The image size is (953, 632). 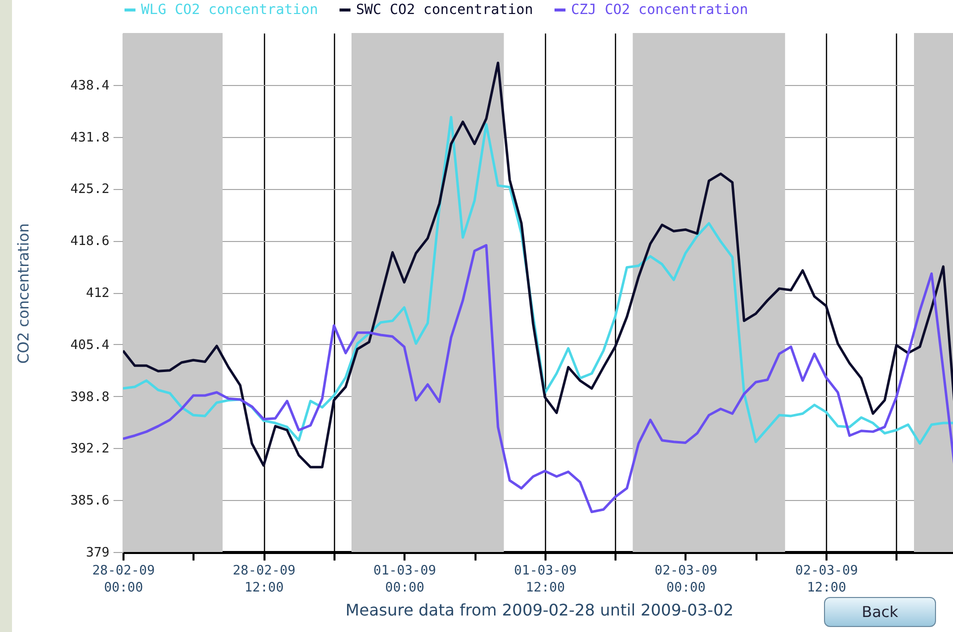 What do you see at coordinates (545, 580) in the screenshot?
I see `x-tick-label: 01-03-09 12:00` at bounding box center [545, 580].